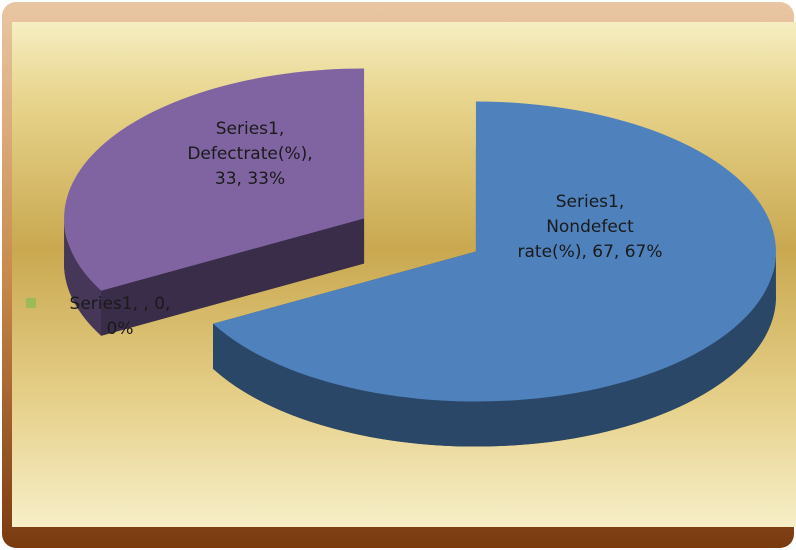  Describe the element at coordinates (590, 227) in the screenshot. I see `data-label: Series1, Nondefect rate(%), 67, 67%` at that location.